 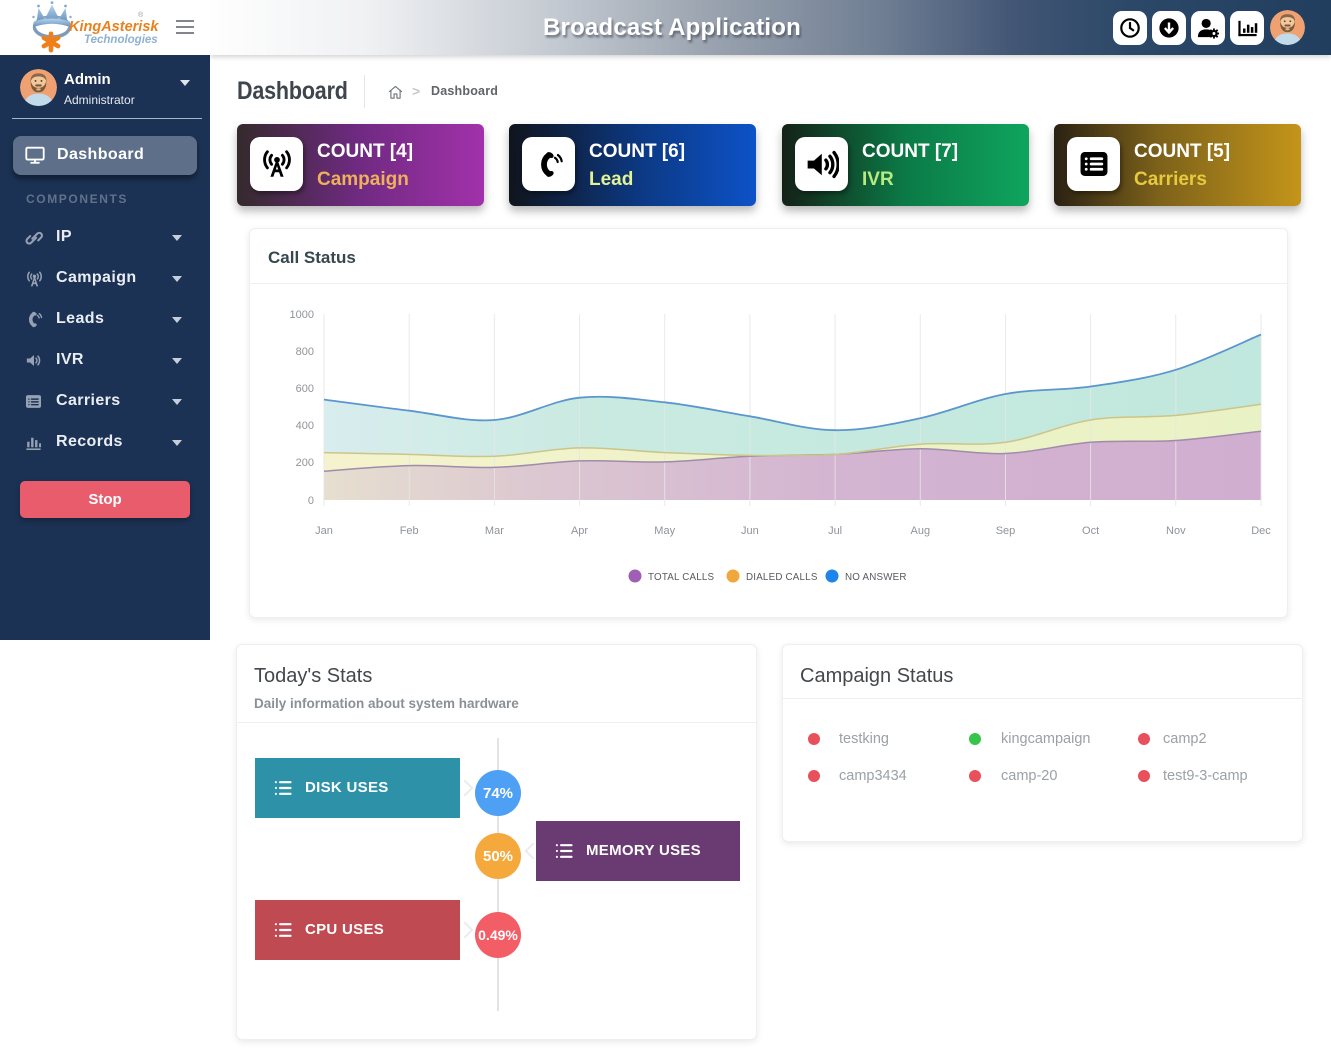 I want to click on svg-text: NO ANSWER, so click(x=876, y=577).